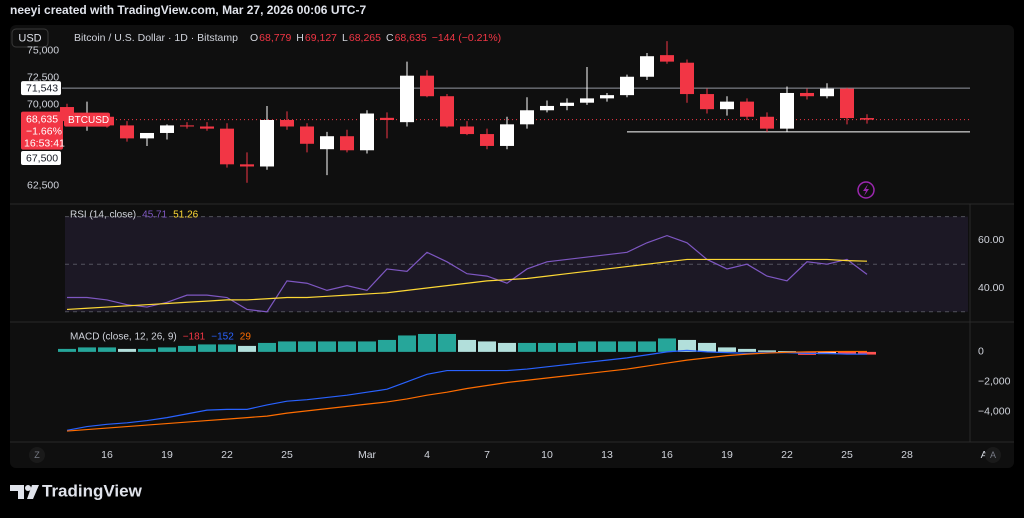 The height and width of the screenshot is (518, 1024). Describe the element at coordinates (994, 411) in the screenshot. I see `y-tick-label: −4,000` at that location.